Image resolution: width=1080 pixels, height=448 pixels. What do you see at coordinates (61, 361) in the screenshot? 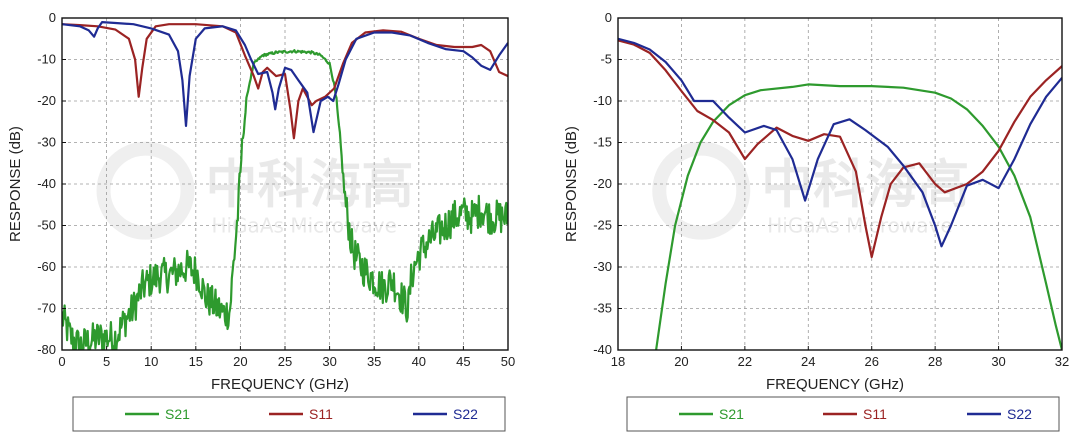
I see `x-tick-label: 0` at bounding box center [61, 361].